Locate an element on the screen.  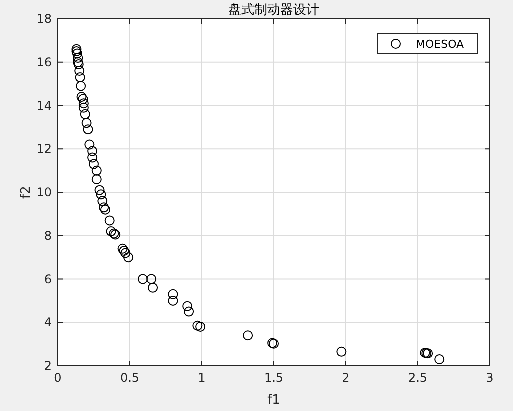
x-tick-label: 0 is located at coordinates (58, 378).